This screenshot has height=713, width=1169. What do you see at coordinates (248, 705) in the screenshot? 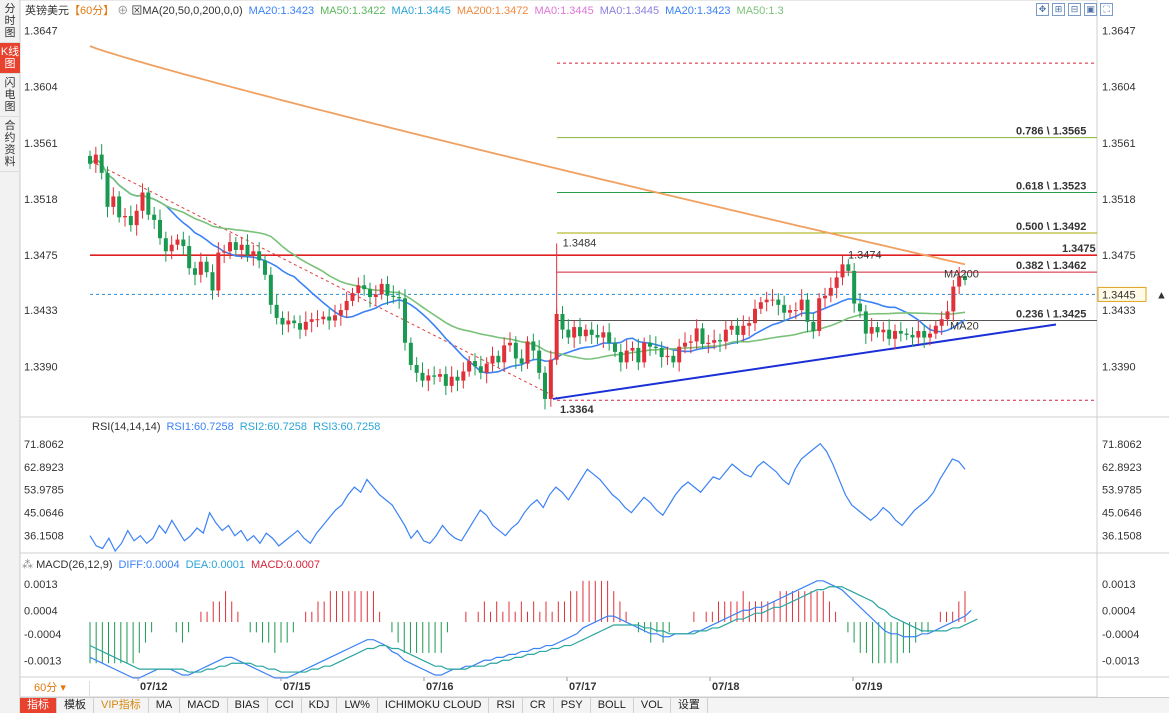
I see `indicator-tab: BIAS` at bounding box center [248, 705].